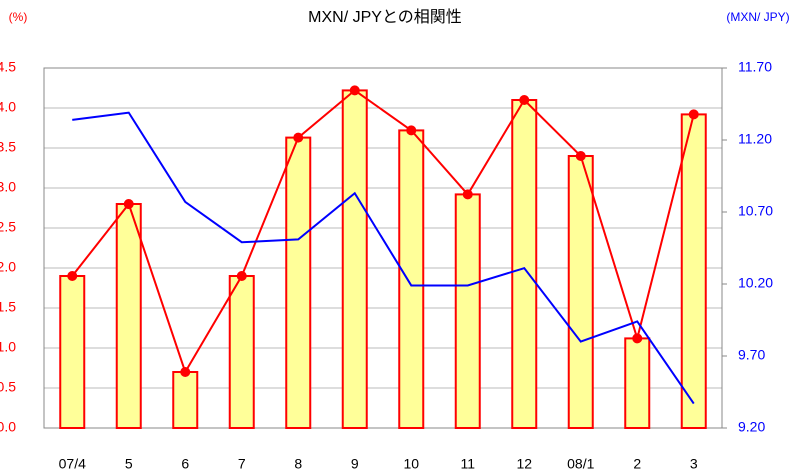 The width and height of the screenshot is (798, 475). I want to click on y-tick-label: 0.0, so click(8, 427).